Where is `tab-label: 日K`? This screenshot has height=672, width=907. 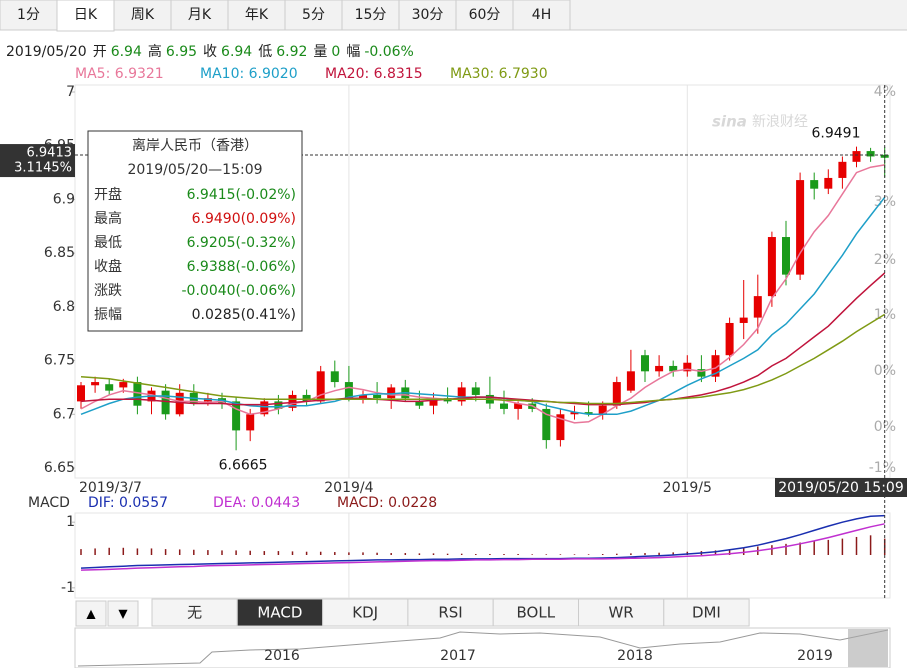 tab-label: 日K is located at coordinates (86, 15).